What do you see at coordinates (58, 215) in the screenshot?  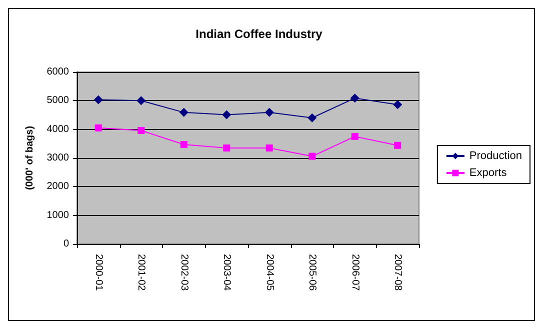 I see `y-tick-label: 1000` at bounding box center [58, 215].